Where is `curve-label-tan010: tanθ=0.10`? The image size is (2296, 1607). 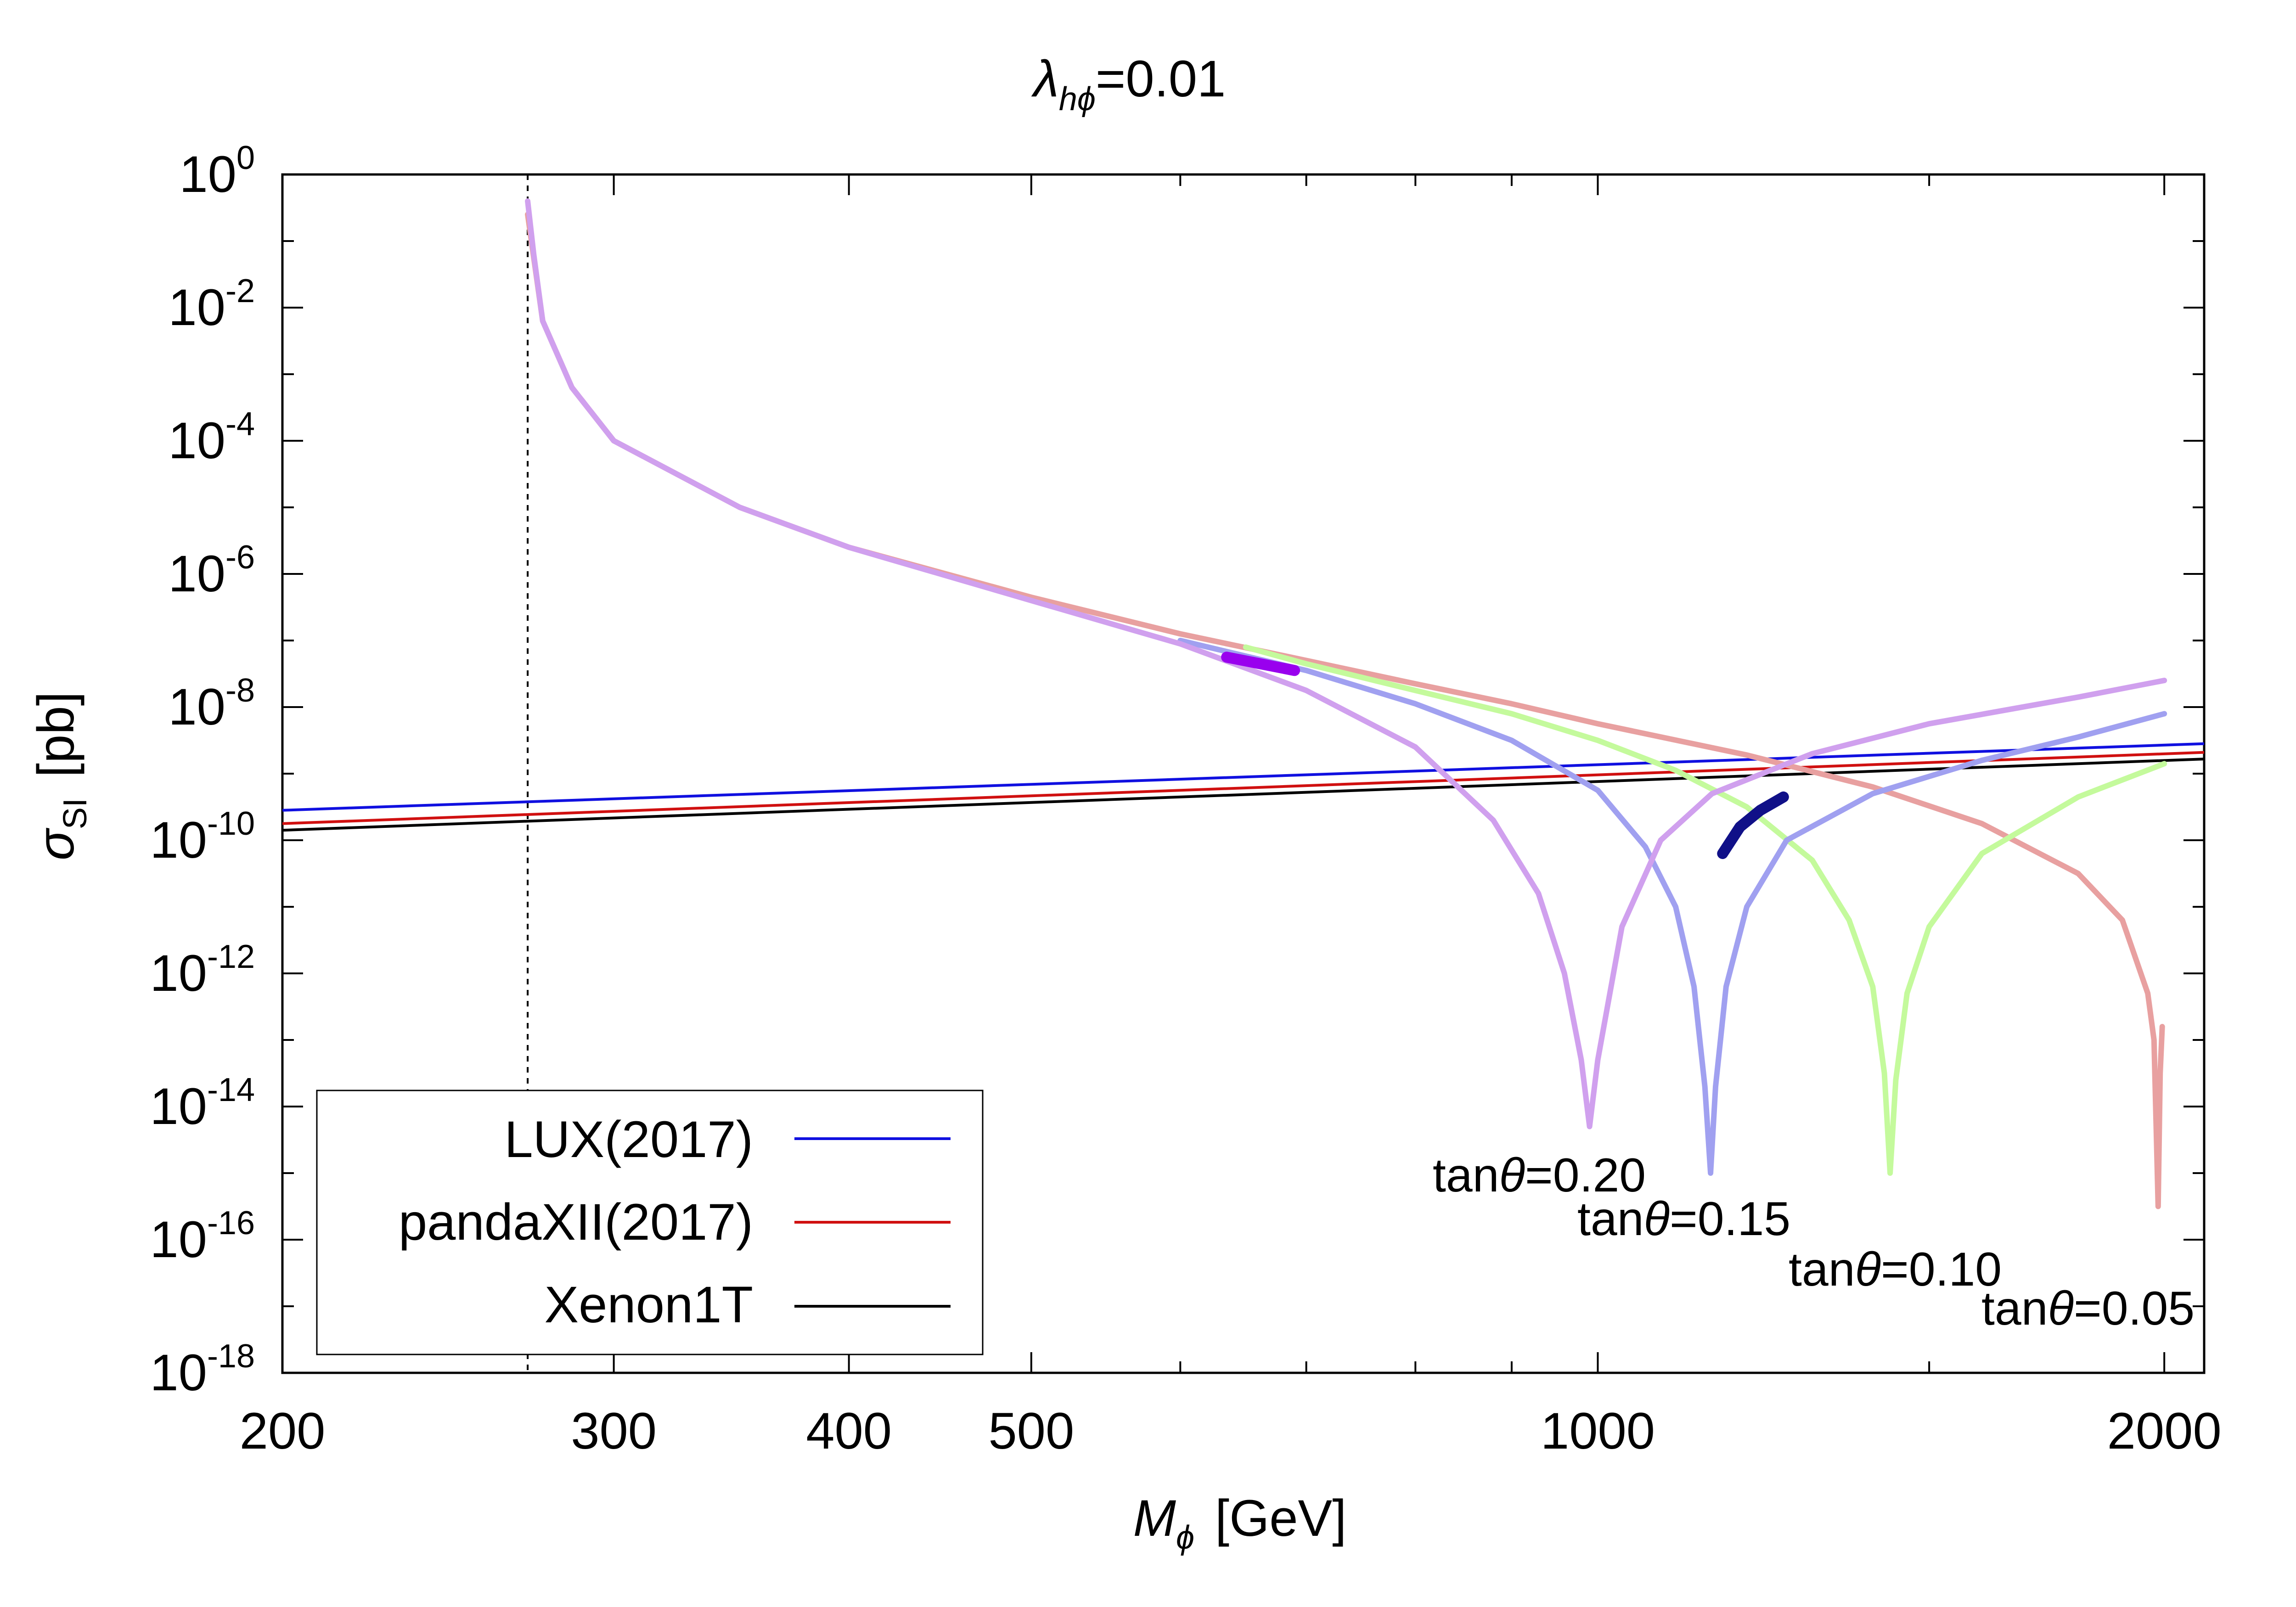
curve-label-tan010: tanθ=0.10 is located at coordinates (1895, 1269).